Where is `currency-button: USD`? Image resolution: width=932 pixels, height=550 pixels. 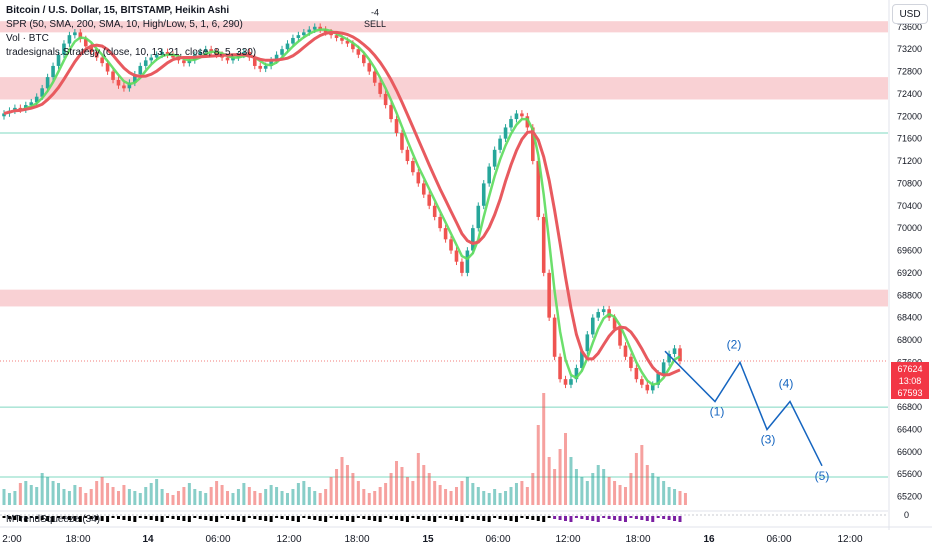 currency-button: USD is located at coordinates (910, 14).